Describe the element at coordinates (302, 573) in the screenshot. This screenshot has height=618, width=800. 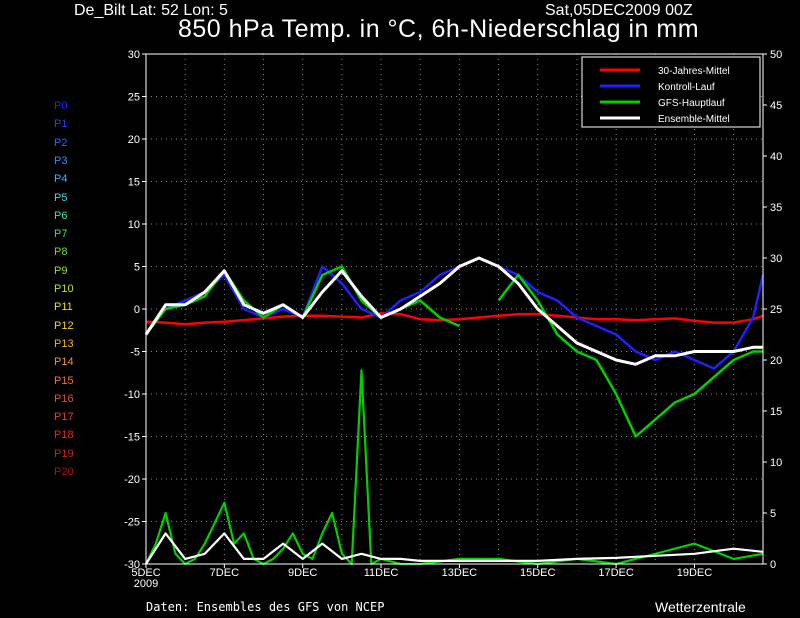
I see `x-tick-label: 9DEC` at that location.